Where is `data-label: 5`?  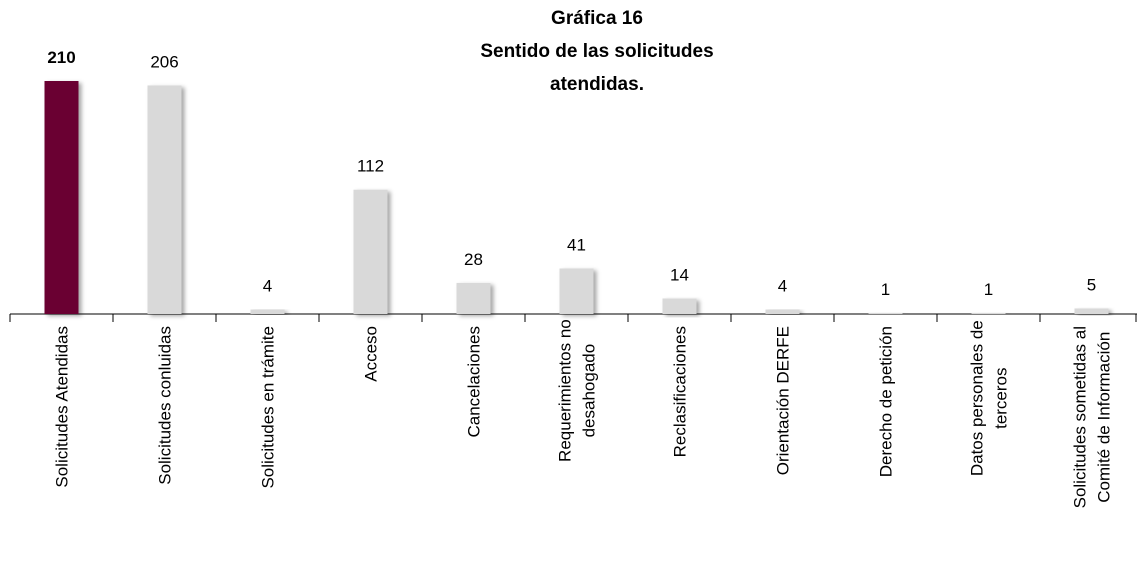 data-label: 5 is located at coordinates (1091, 284).